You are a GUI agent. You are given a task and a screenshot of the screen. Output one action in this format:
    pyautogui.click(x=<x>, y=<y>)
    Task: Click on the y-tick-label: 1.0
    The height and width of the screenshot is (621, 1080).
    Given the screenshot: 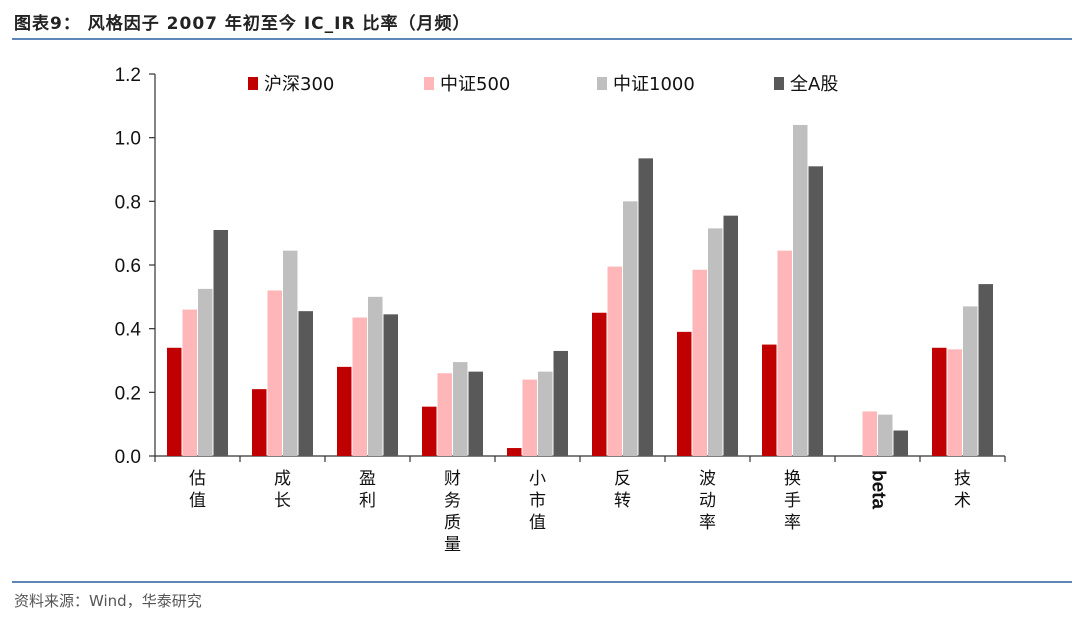 What is the action you would take?
    pyautogui.click(x=128, y=139)
    